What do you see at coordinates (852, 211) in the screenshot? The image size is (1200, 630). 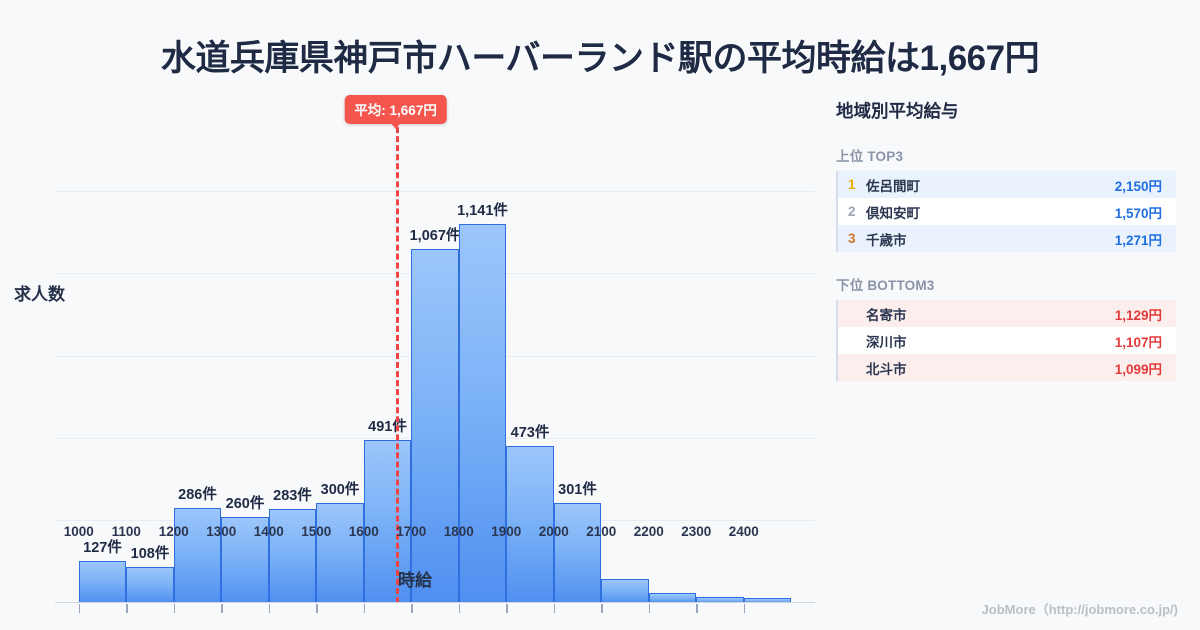 I see `rank-number: 2` at bounding box center [852, 211].